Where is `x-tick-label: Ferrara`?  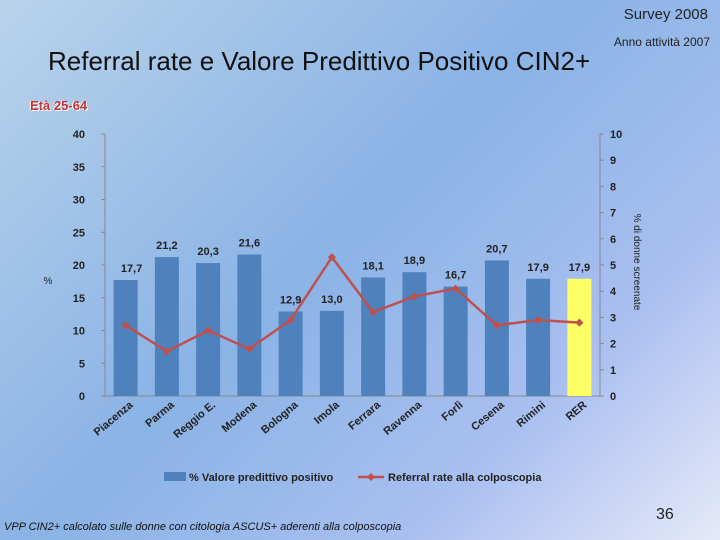
x-tick-label: Ferrara is located at coordinates (364, 416).